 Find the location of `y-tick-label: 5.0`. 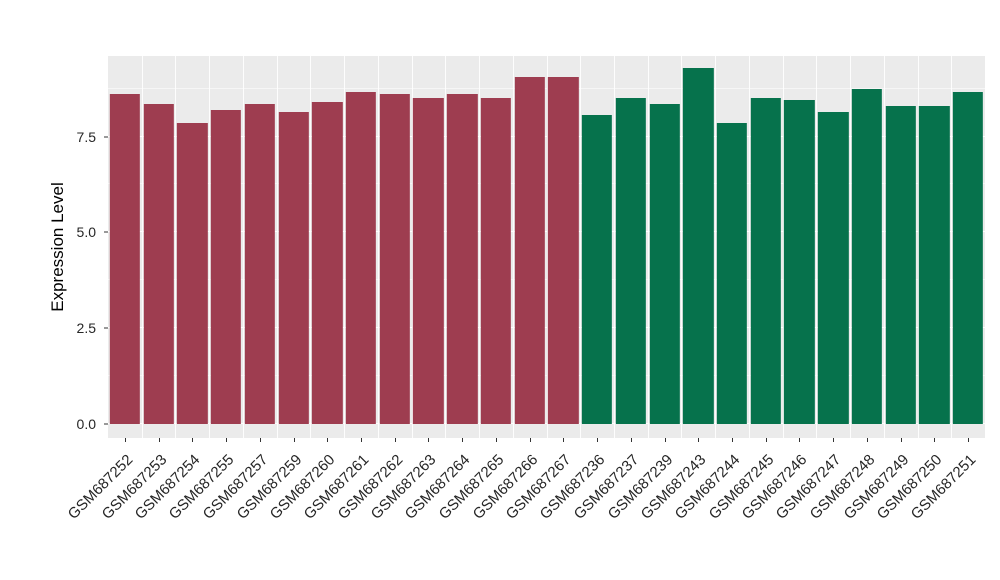

y-tick-label: 5.0 is located at coordinates (86, 232).